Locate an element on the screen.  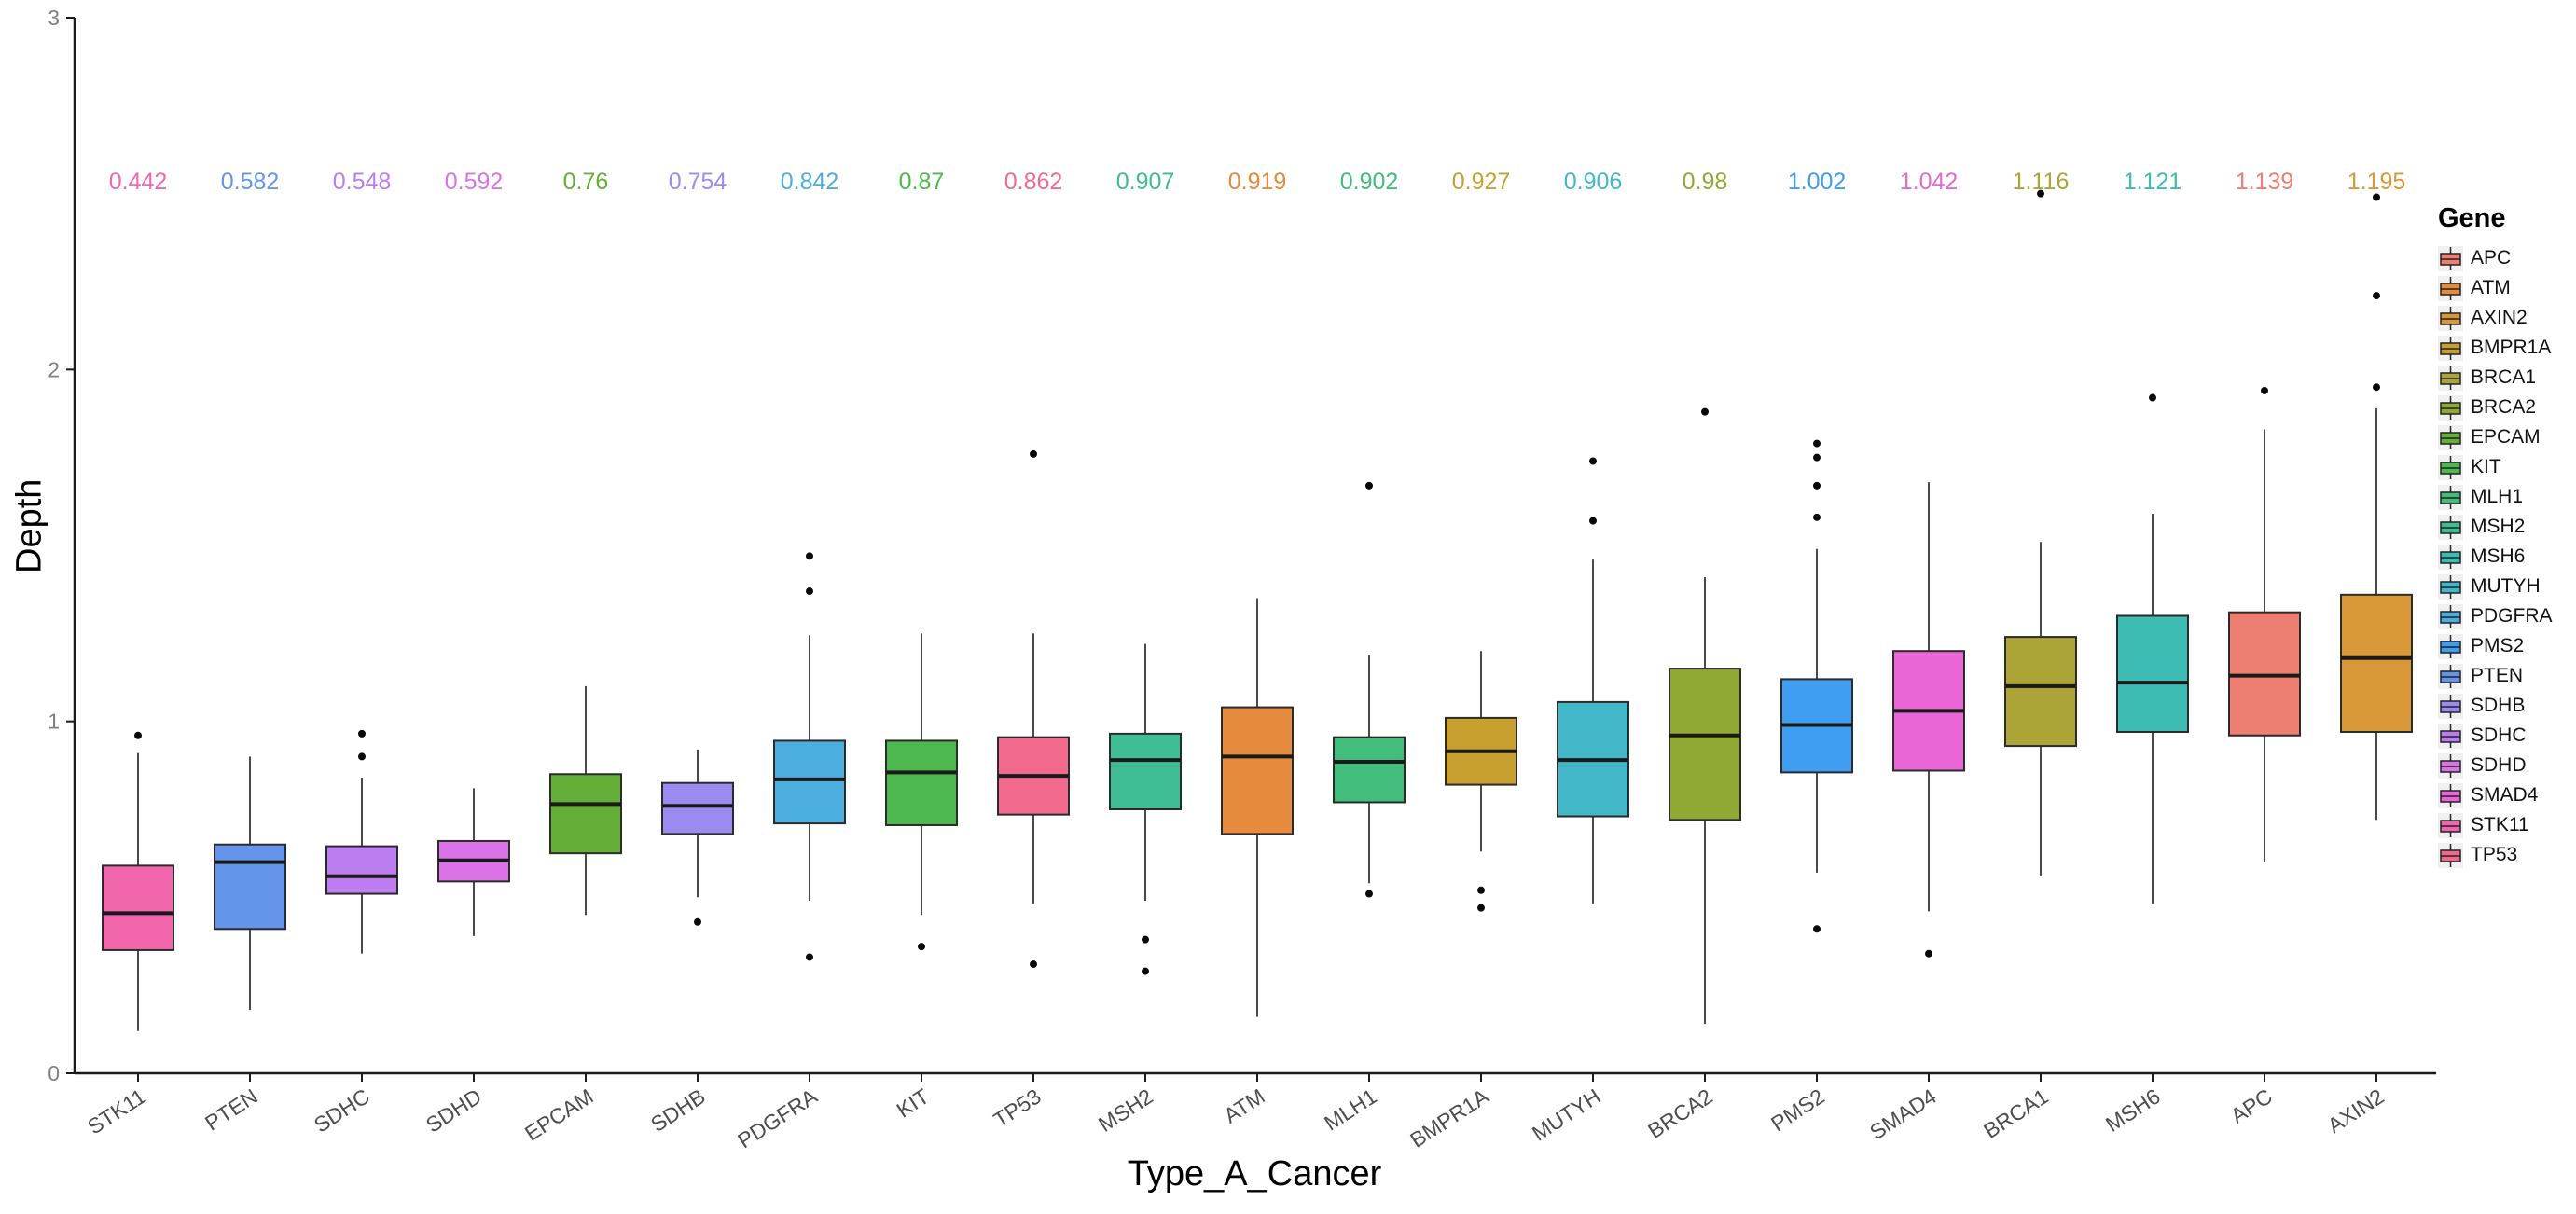
x-category-label: PMS2 is located at coordinates (1797, 1109).